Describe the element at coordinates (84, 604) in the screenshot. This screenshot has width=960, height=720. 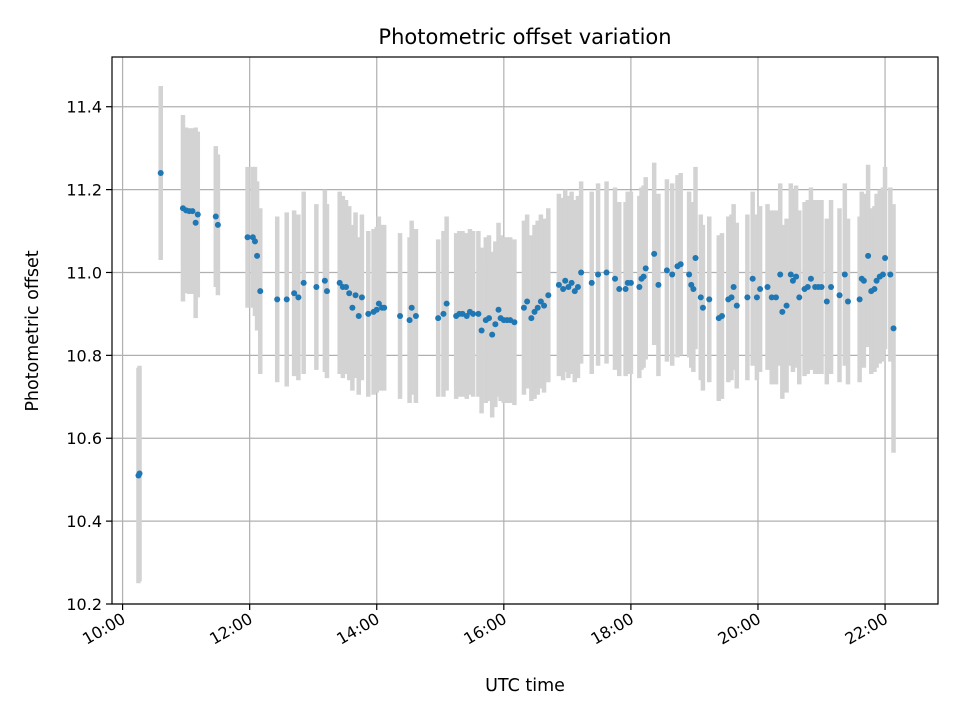
I see `y-tick-label: 10.2` at that location.